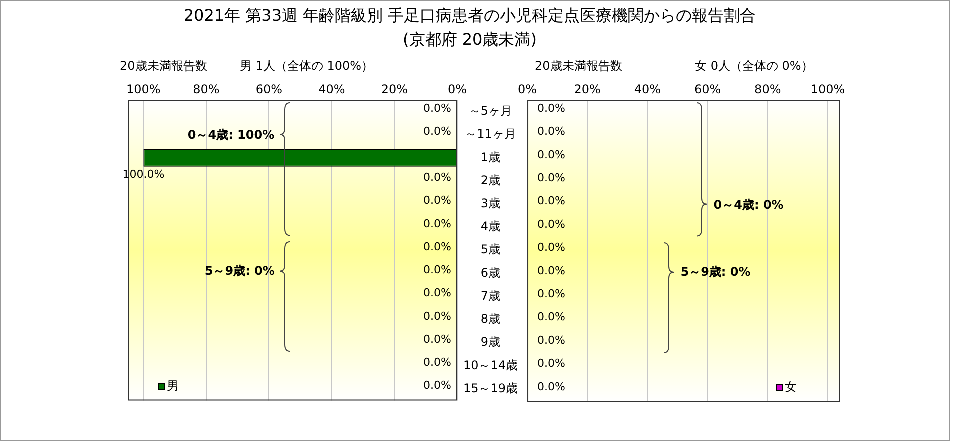 The height and width of the screenshot is (443, 968). Describe the element at coordinates (490, 295) in the screenshot. I see `y-tick-label: 7歳` at that location.